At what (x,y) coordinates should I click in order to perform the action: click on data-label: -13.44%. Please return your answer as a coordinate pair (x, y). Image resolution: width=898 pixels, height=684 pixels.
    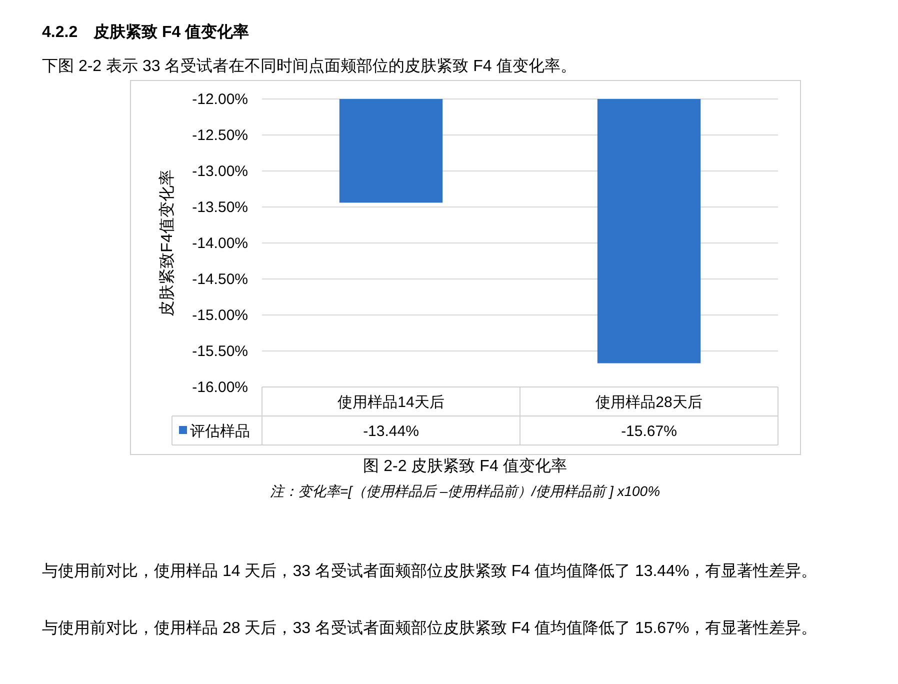
    Looking at the image, I should click on (391, 431).